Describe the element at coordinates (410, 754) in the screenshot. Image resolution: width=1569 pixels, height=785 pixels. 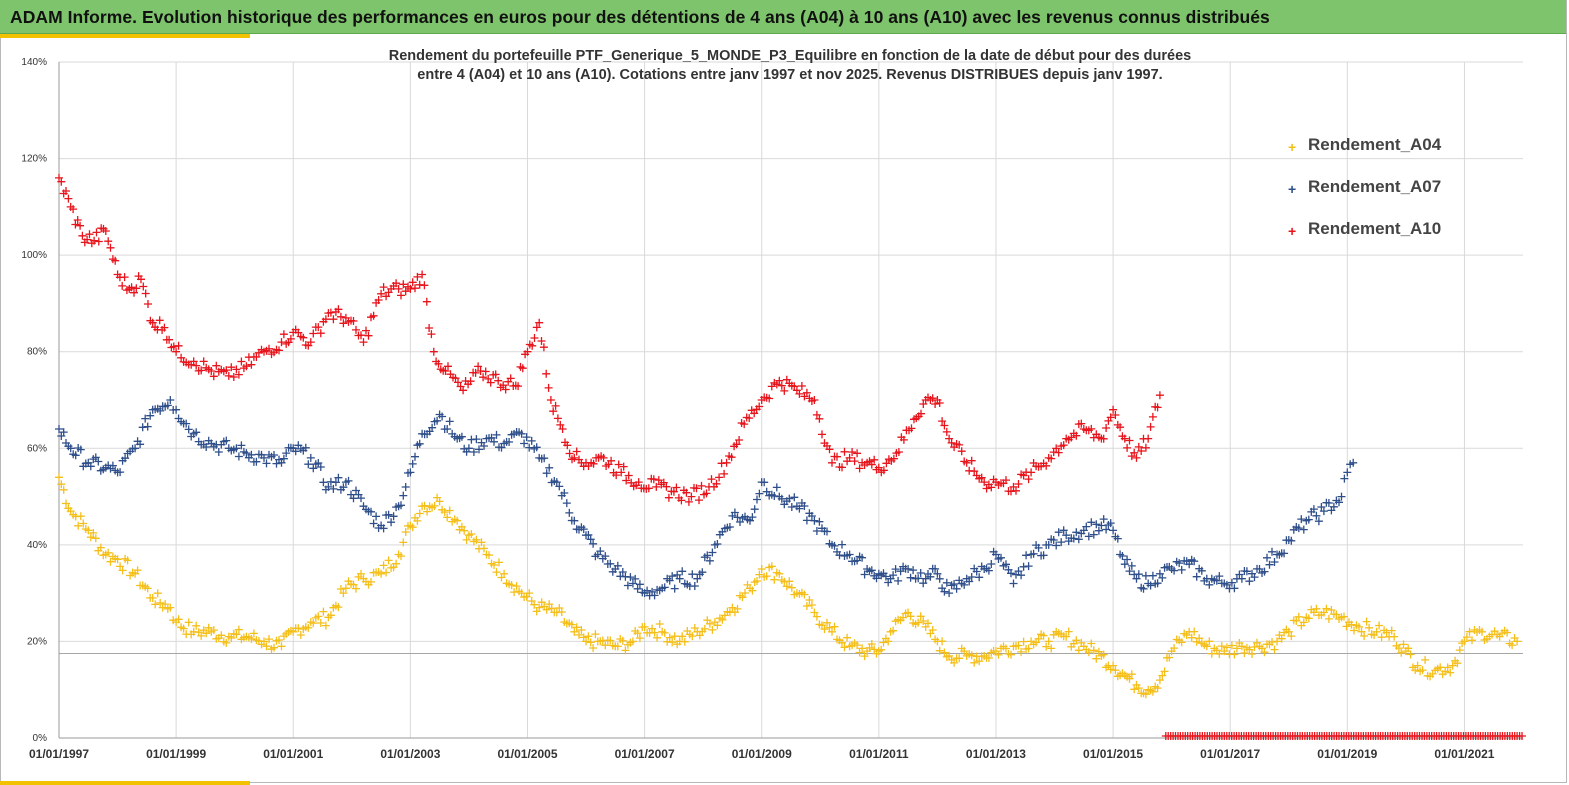
I see `x-tick-label: 01/01/2003` at that location.